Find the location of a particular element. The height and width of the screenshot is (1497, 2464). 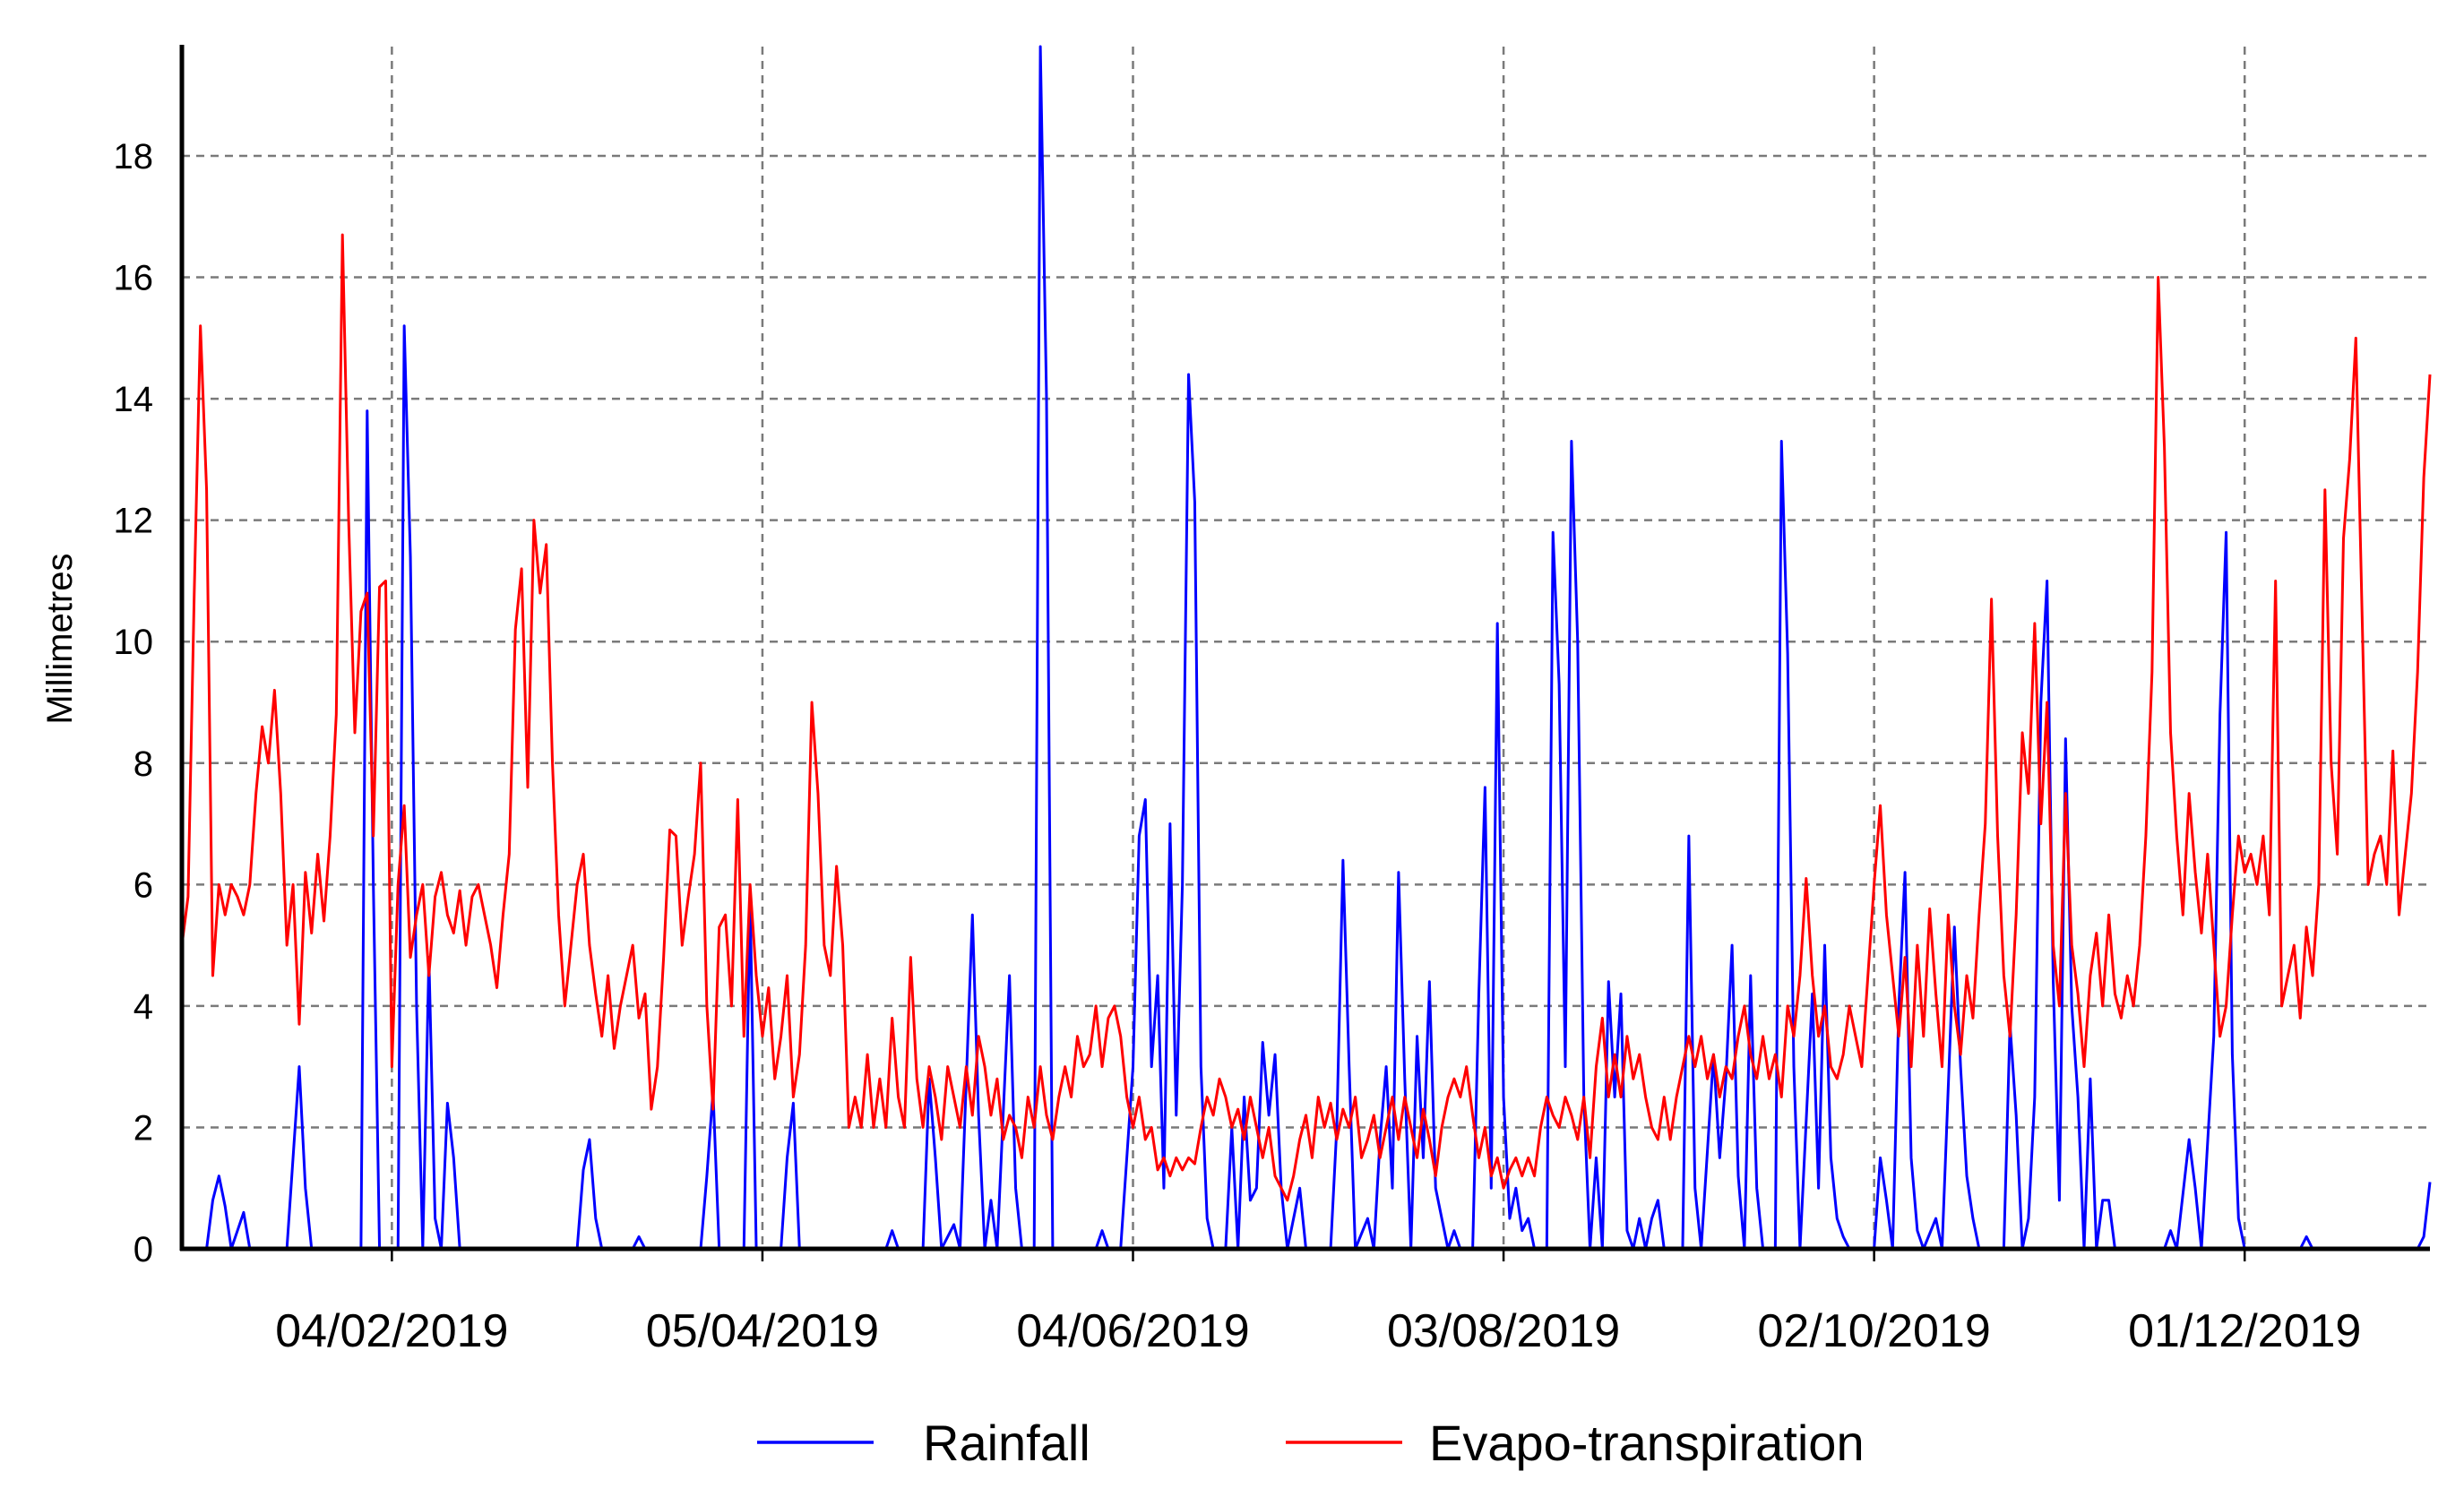

y-tick-label: 8 is located at coordinates (143, 764).